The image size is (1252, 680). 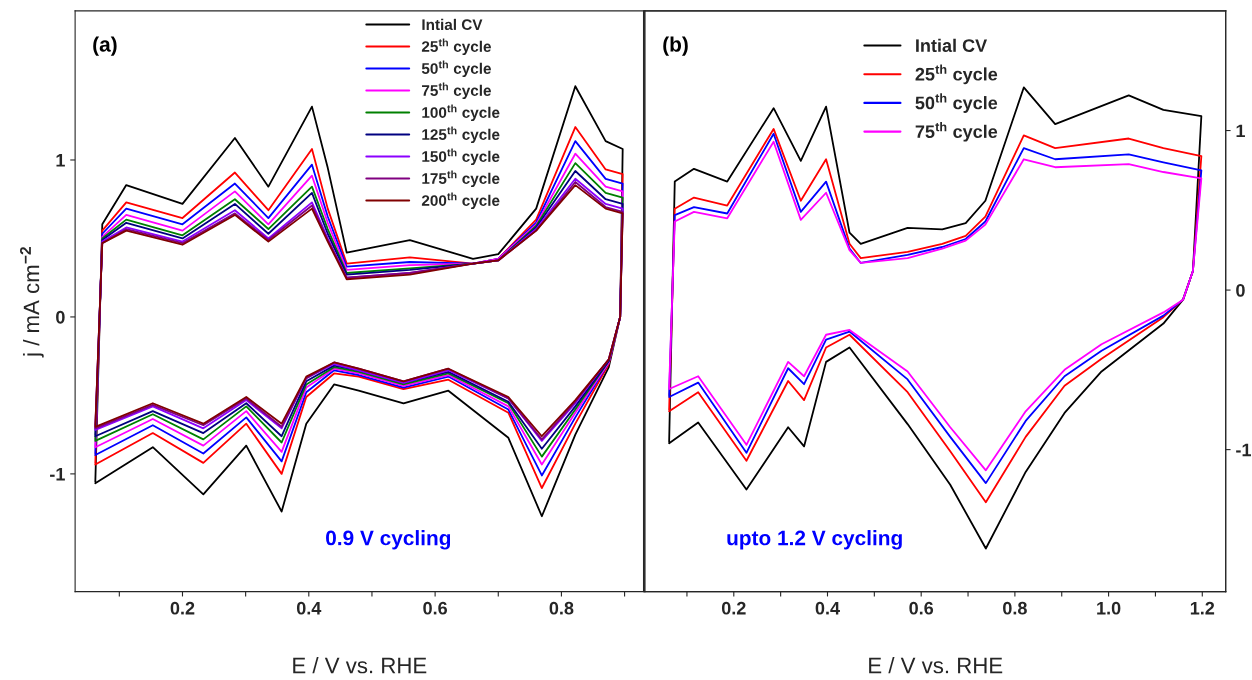 I want to click on y-tick-label: -1, so click(x=57, y=474).